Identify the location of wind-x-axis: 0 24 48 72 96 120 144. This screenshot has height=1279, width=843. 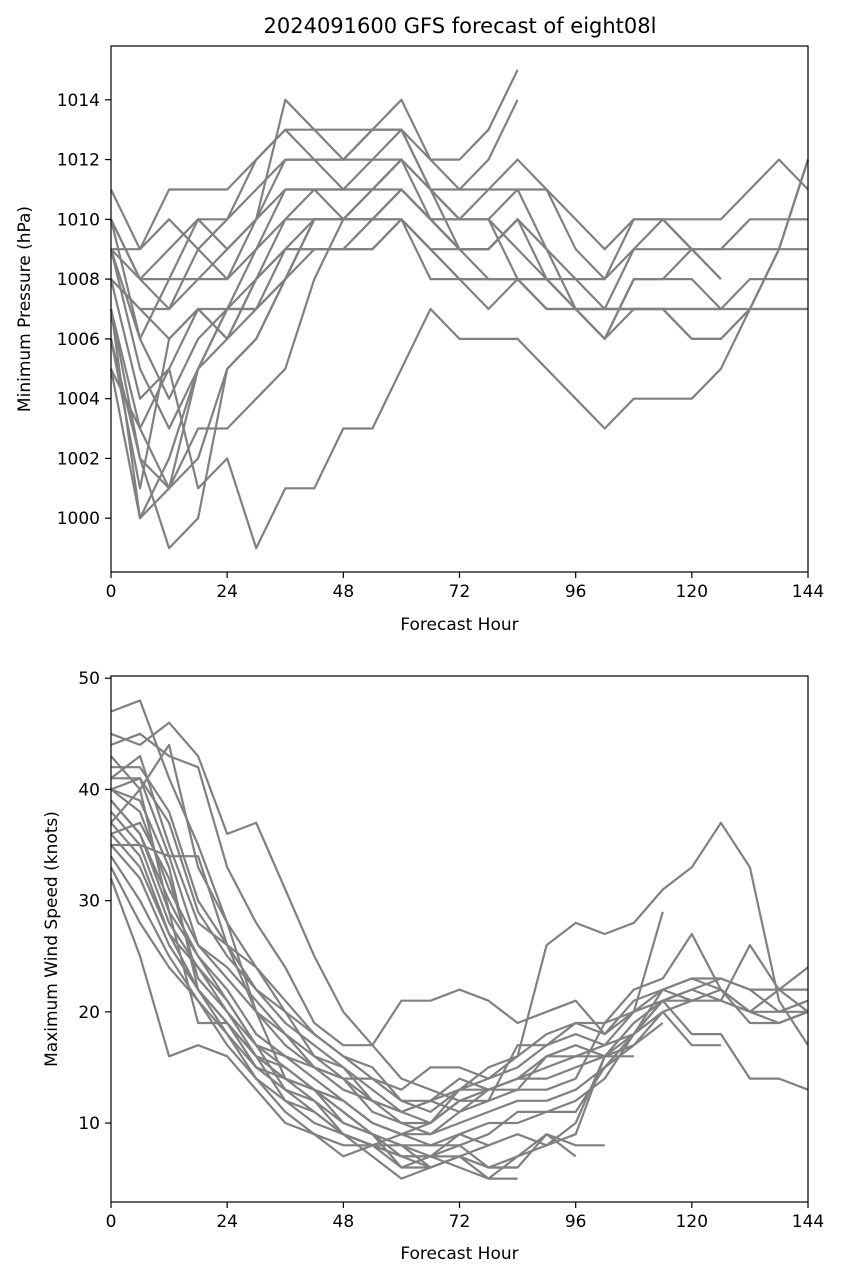
(465, 1217).